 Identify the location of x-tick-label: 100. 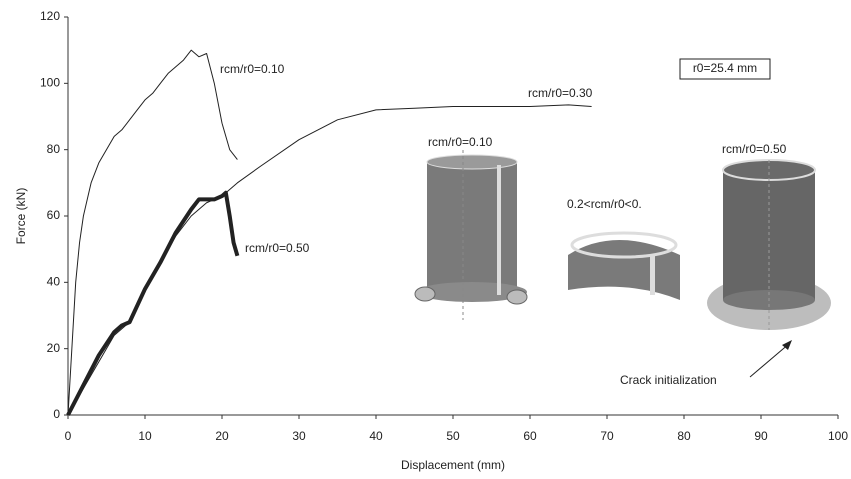
(838, 436).